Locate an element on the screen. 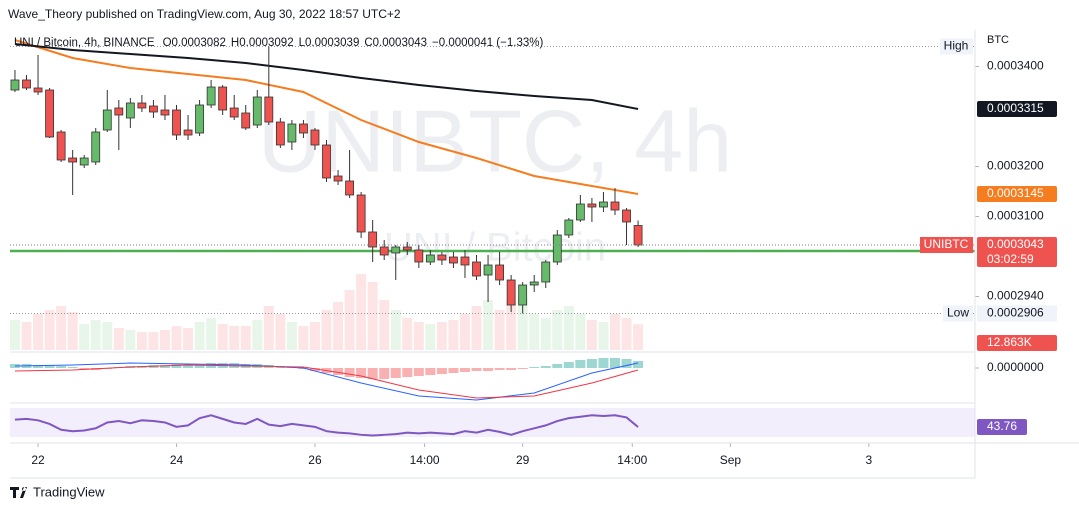  symbol-label: UNIBTC is located at coordinates (946, 244).